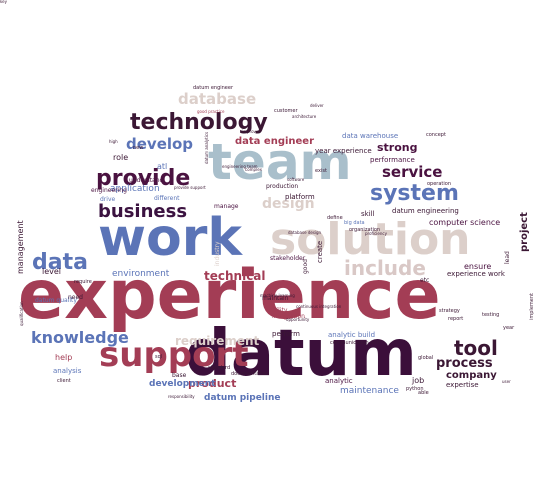  I want to click on cloud-word: complex, so click(253, 169).